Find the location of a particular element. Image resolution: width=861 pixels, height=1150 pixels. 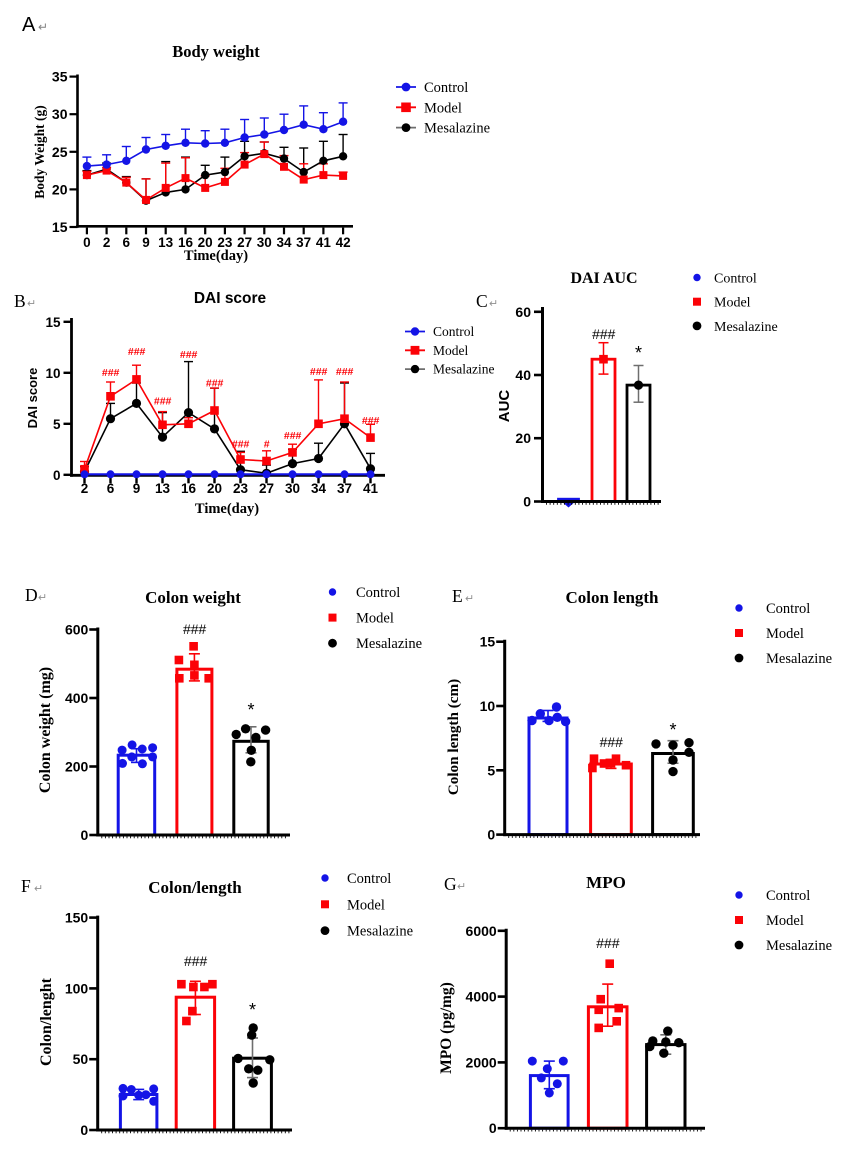

svg-text: C is located at coordinates (482, 301).